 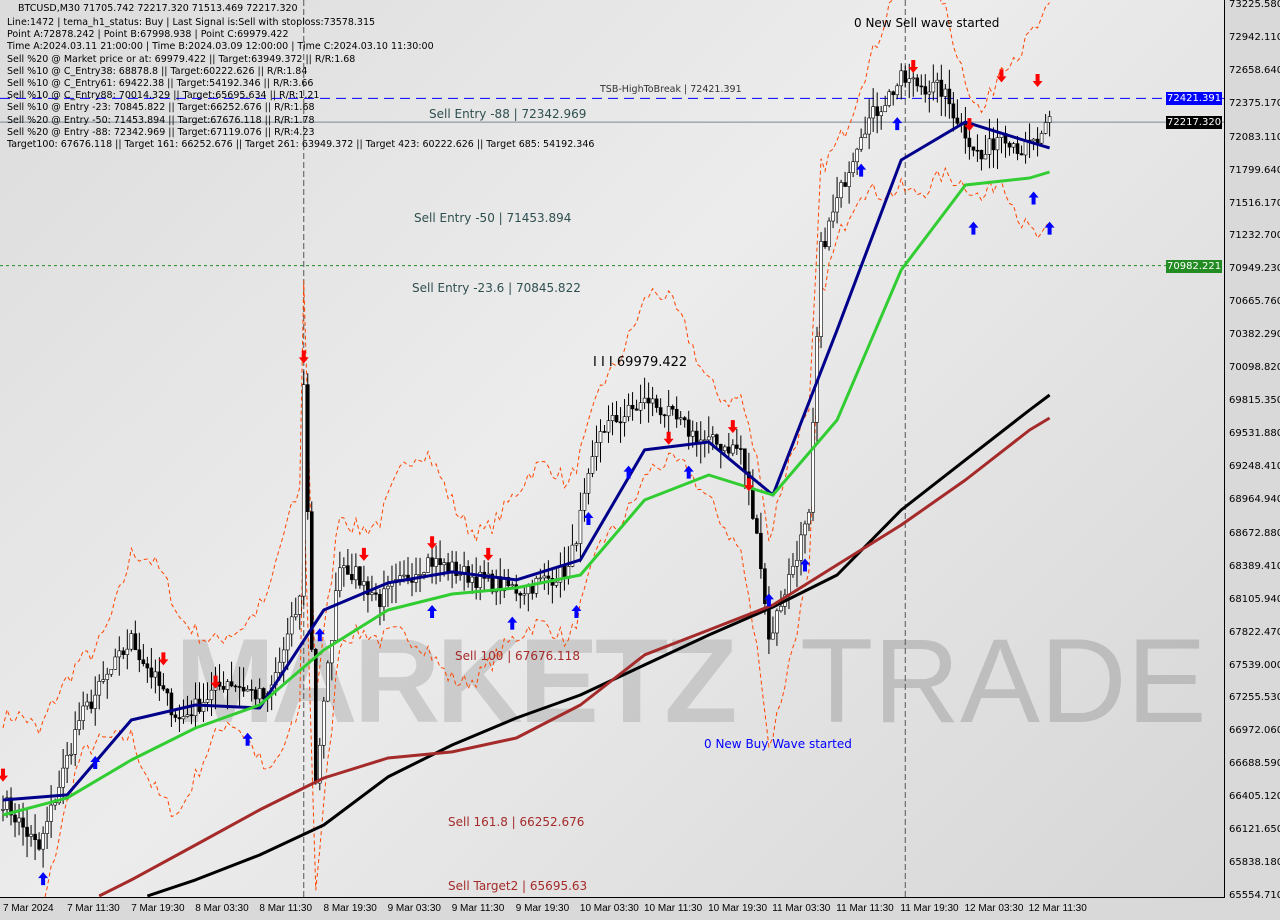 I want to click on time-tick-label: 11 Mar 03:30, so click(x=801, y=908).